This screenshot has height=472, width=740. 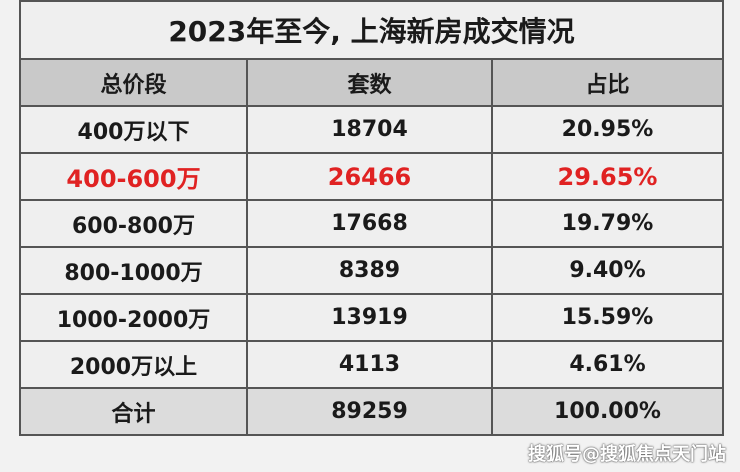 What do you see at coordinates (134, 270) in the screenshot?
I see `range-cell: 800-1000万` at bounding box center [134, 270].